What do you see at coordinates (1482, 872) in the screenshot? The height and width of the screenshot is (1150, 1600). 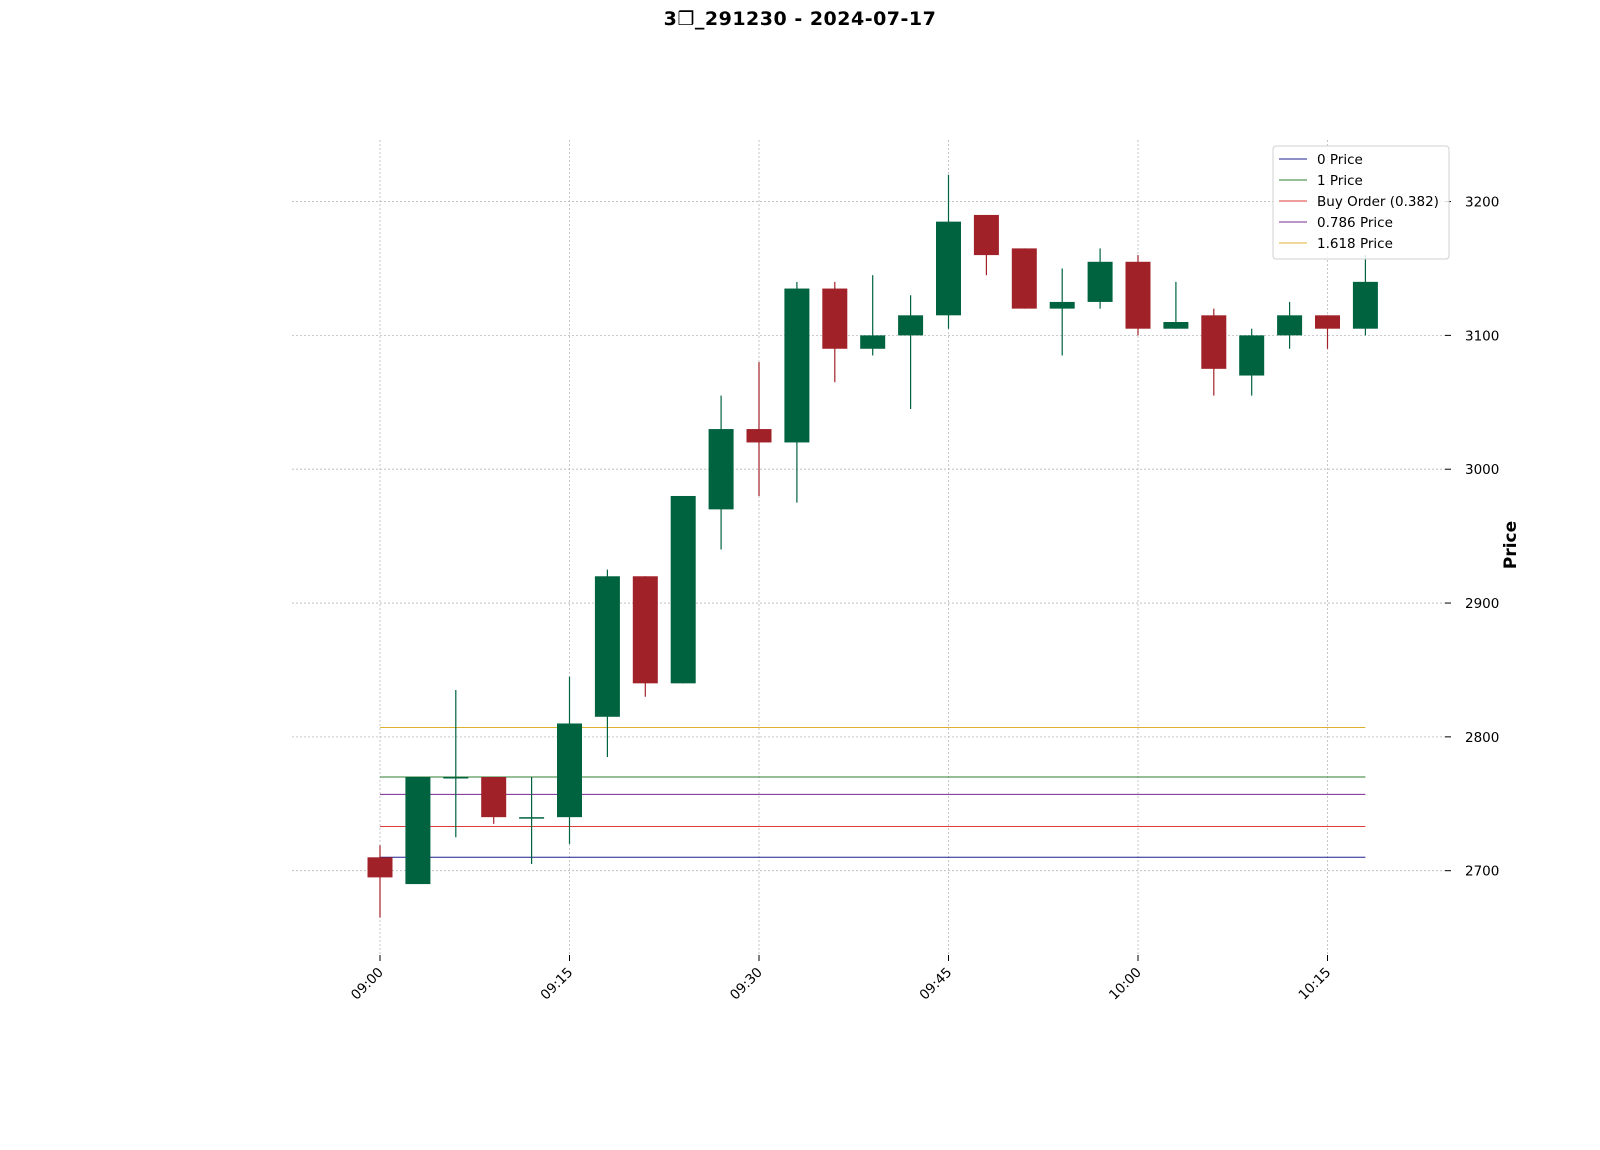 I see `y-tick-label: 2700` at bounding box center [1482, 872].